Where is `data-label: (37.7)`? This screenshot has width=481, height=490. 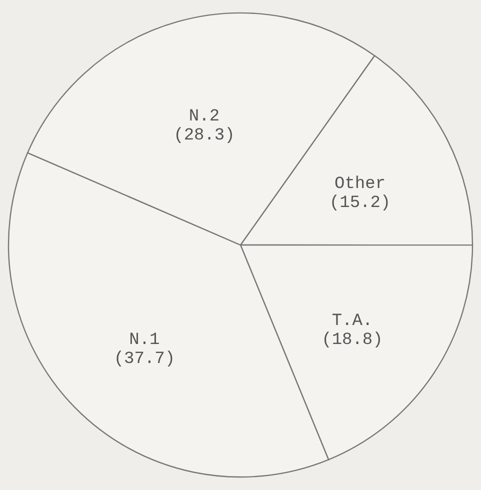 data-label: (37.7) is located at coordinates (145, 360).